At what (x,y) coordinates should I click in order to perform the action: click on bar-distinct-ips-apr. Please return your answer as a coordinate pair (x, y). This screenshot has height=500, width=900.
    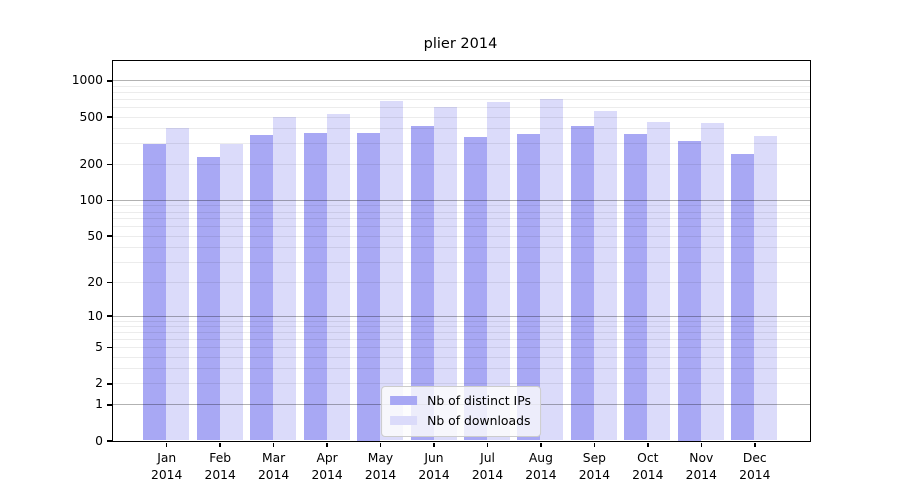
    Looking at the image, I should click on (315, 286).